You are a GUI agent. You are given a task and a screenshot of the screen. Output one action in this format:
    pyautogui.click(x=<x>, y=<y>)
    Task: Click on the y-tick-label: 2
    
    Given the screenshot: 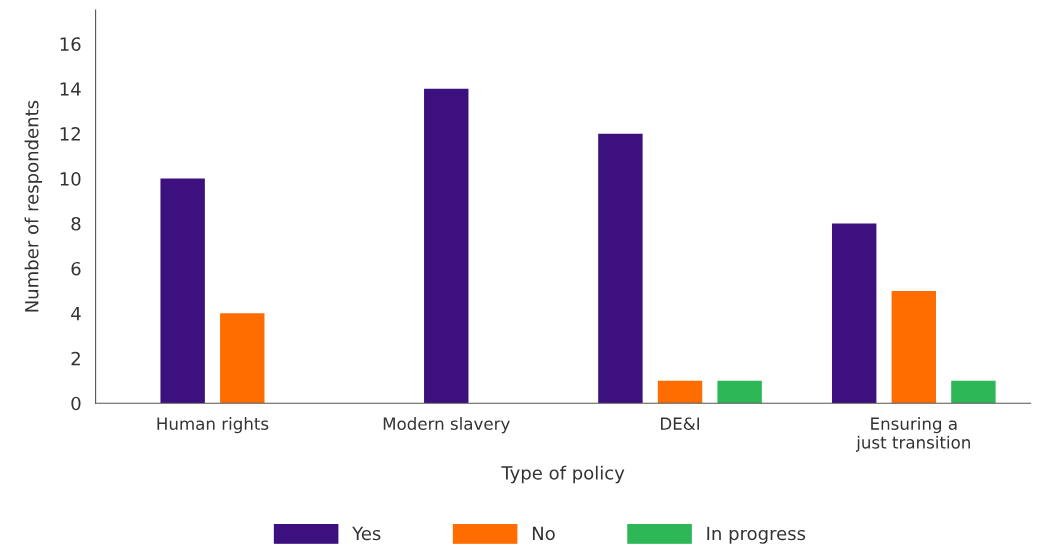 What is the action you would take?
    pyautogui.click(x=75, y=358)
    